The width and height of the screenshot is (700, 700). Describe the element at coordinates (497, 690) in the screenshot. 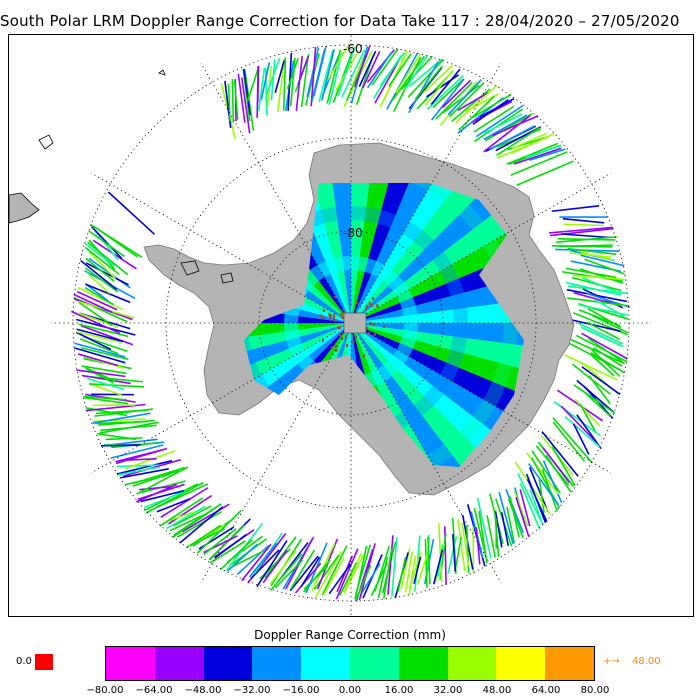

I see `colorbar-tick: 48.00` at that location.